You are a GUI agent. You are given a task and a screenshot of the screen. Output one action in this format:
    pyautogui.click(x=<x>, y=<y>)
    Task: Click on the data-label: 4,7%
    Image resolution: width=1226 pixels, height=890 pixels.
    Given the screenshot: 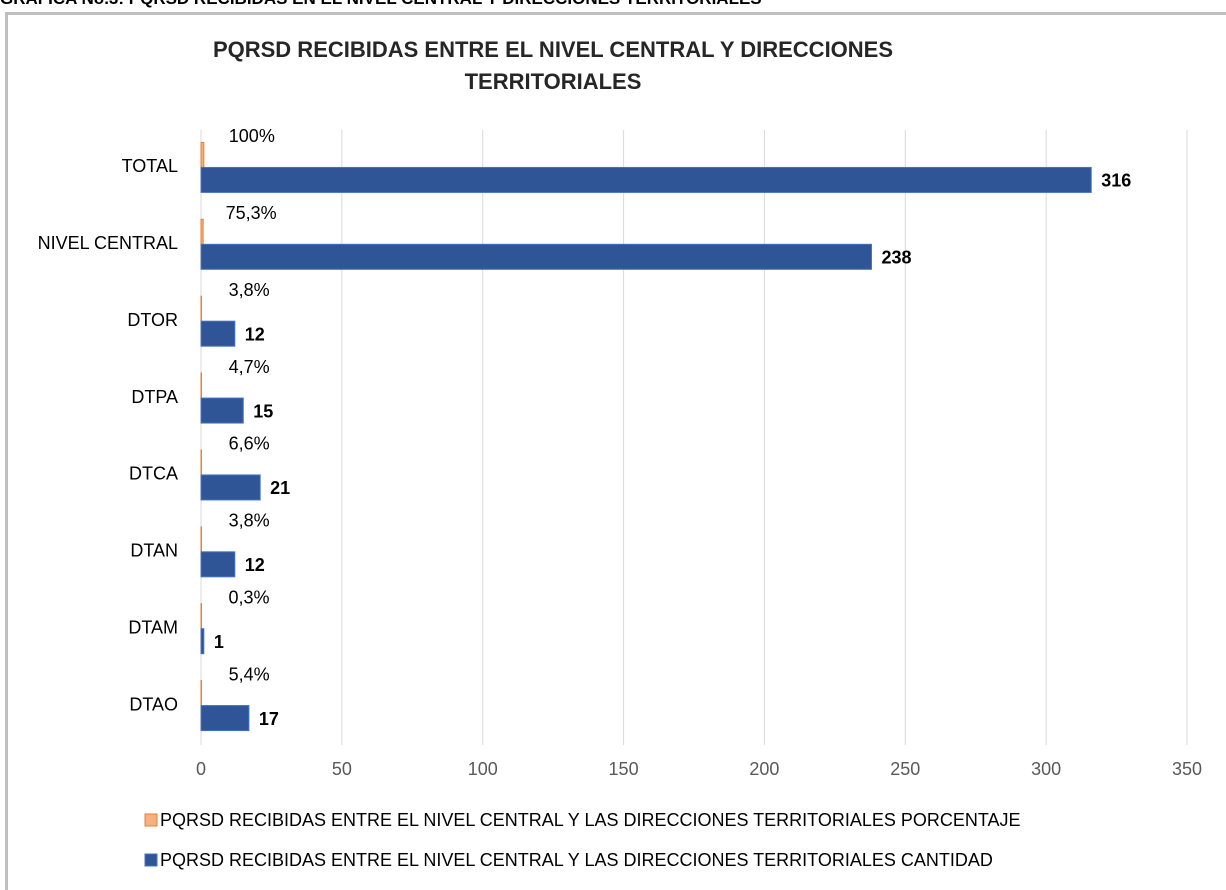 What is the action you would take?
    pyautogui.click(x=249, y=367)
    